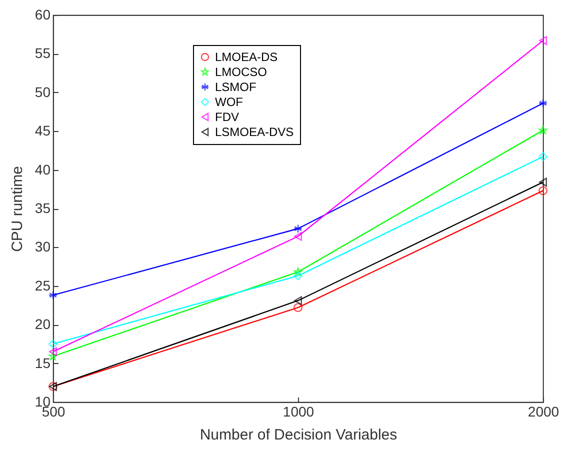 Image resolution: width=561 pixels, height=451 pixels. Describe the element at coordinates (42, 14) in the screenshot. I see `y-tick-label: 60` at that location.